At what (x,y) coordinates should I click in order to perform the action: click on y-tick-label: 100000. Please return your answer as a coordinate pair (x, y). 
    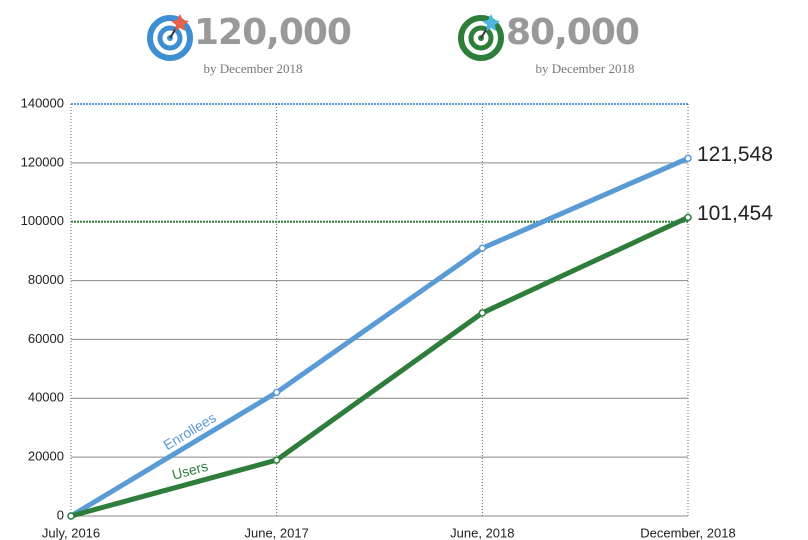
    Looking at the image, I should click on (42, 220).